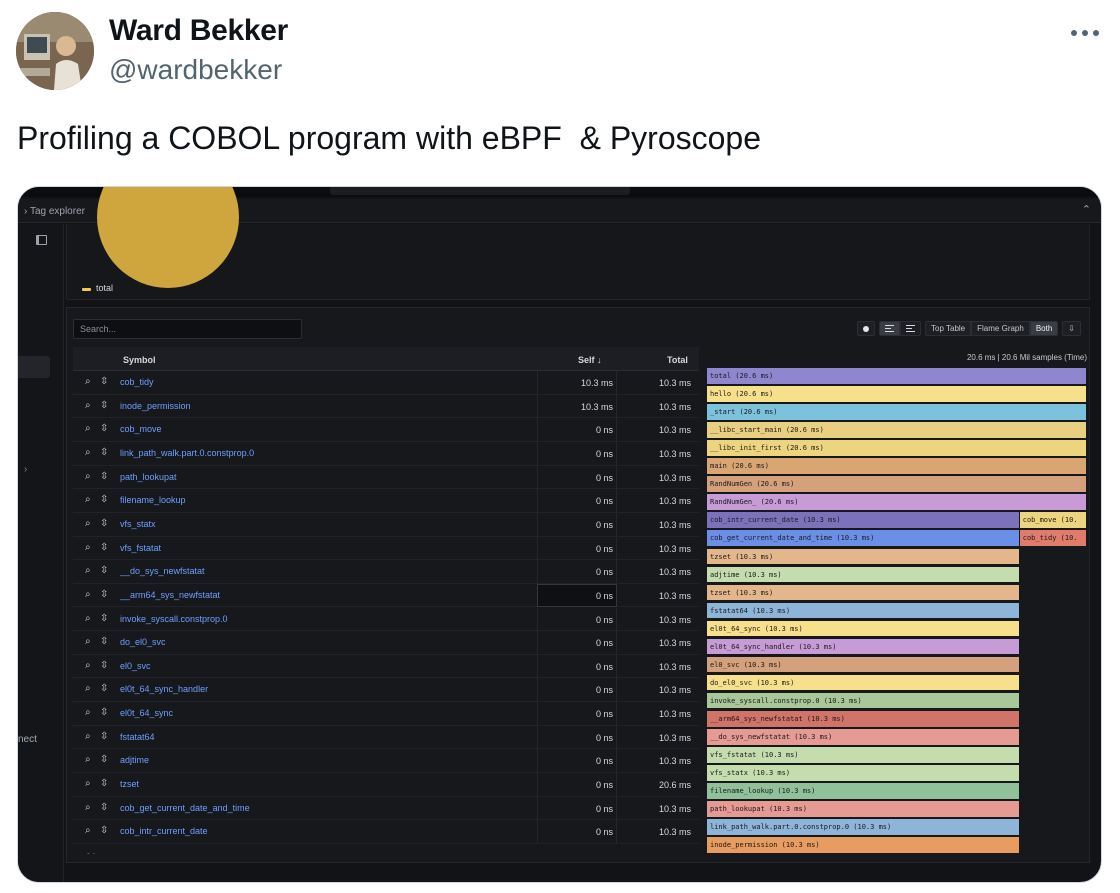 The width and height of the screenshot is (1120, 893). I want to click on table-row: ⌕ ⇳ el0t_64_sync_handler 0 ns 10.3 ms, so click(386, 690).